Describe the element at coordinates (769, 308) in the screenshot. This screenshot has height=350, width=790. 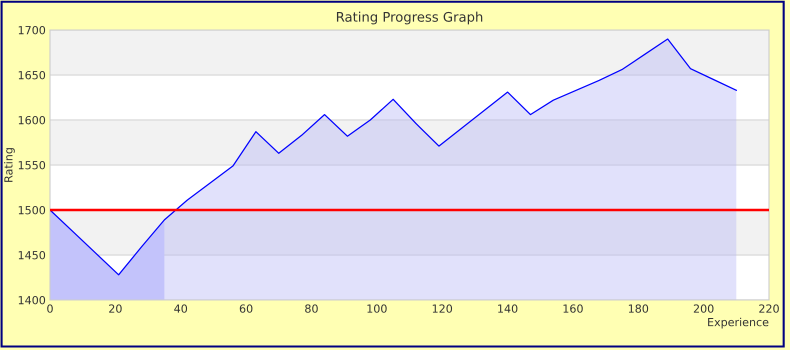
I see `x-tick-label: 220` at that location.